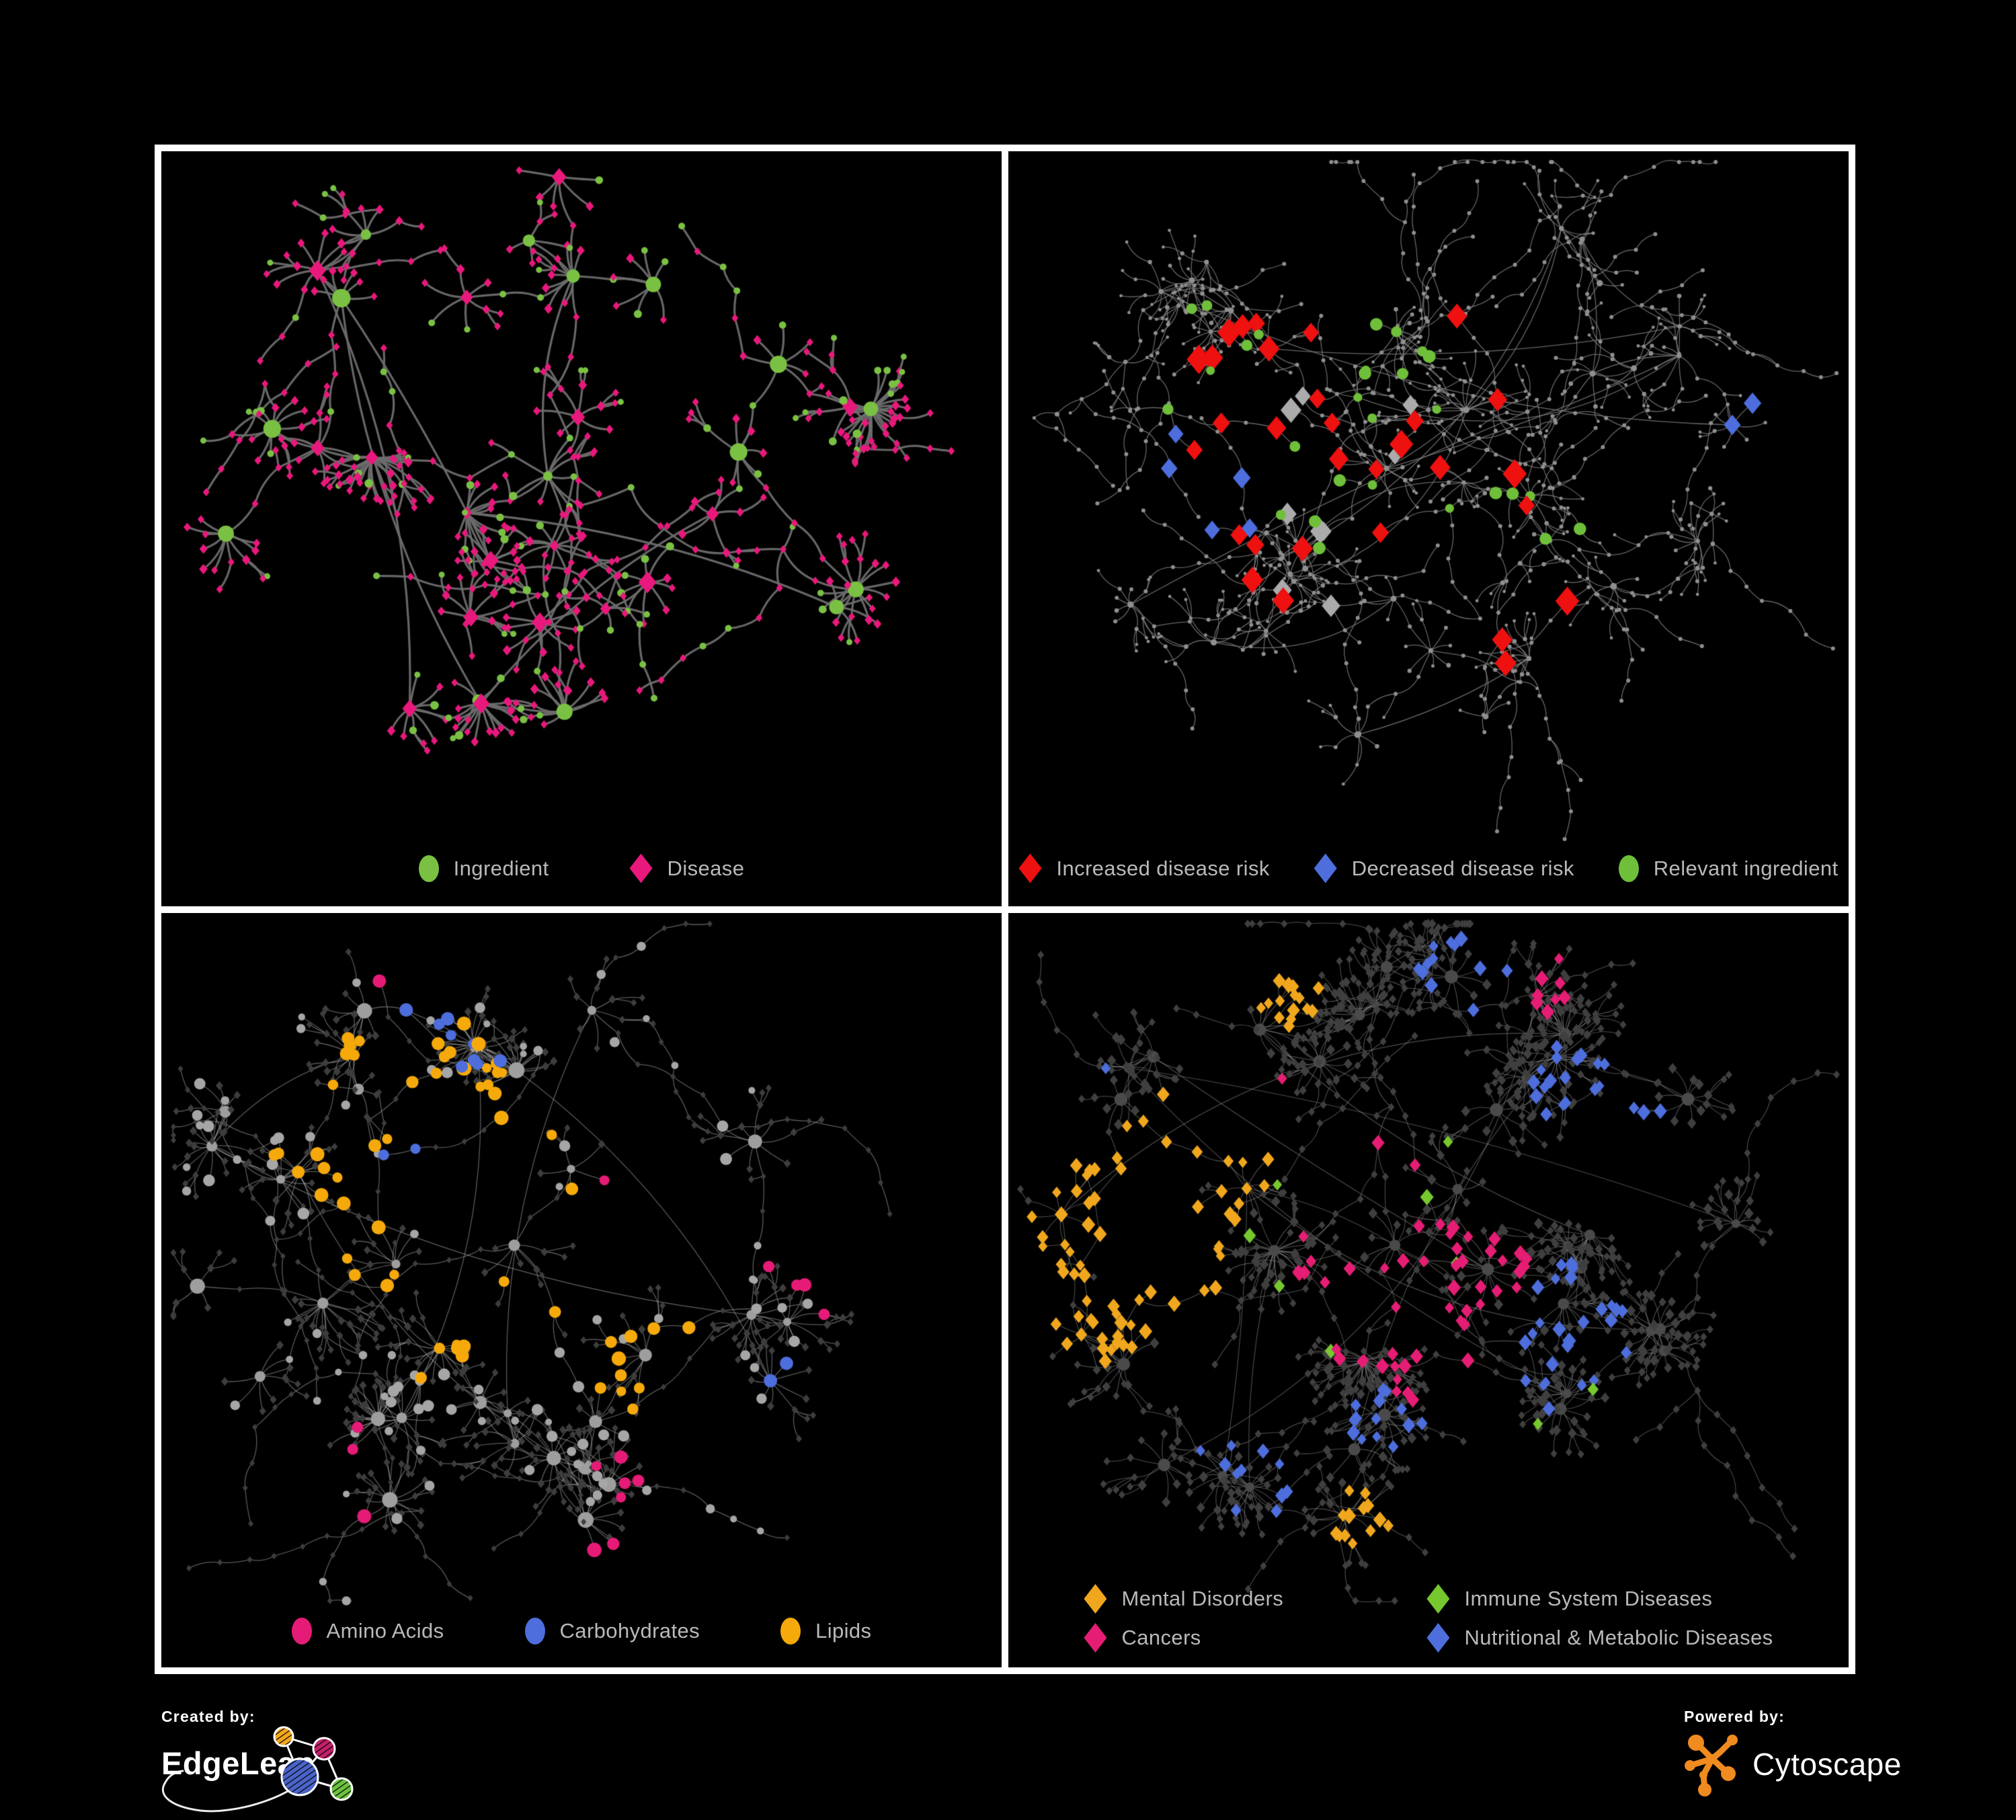 This screenshot has height=1820, width=2016. What do you see at coordinates (237, 1791) in the screenshot?
I see `edgeleap-swoosh-graphic` at bounding box center [237, 1791].